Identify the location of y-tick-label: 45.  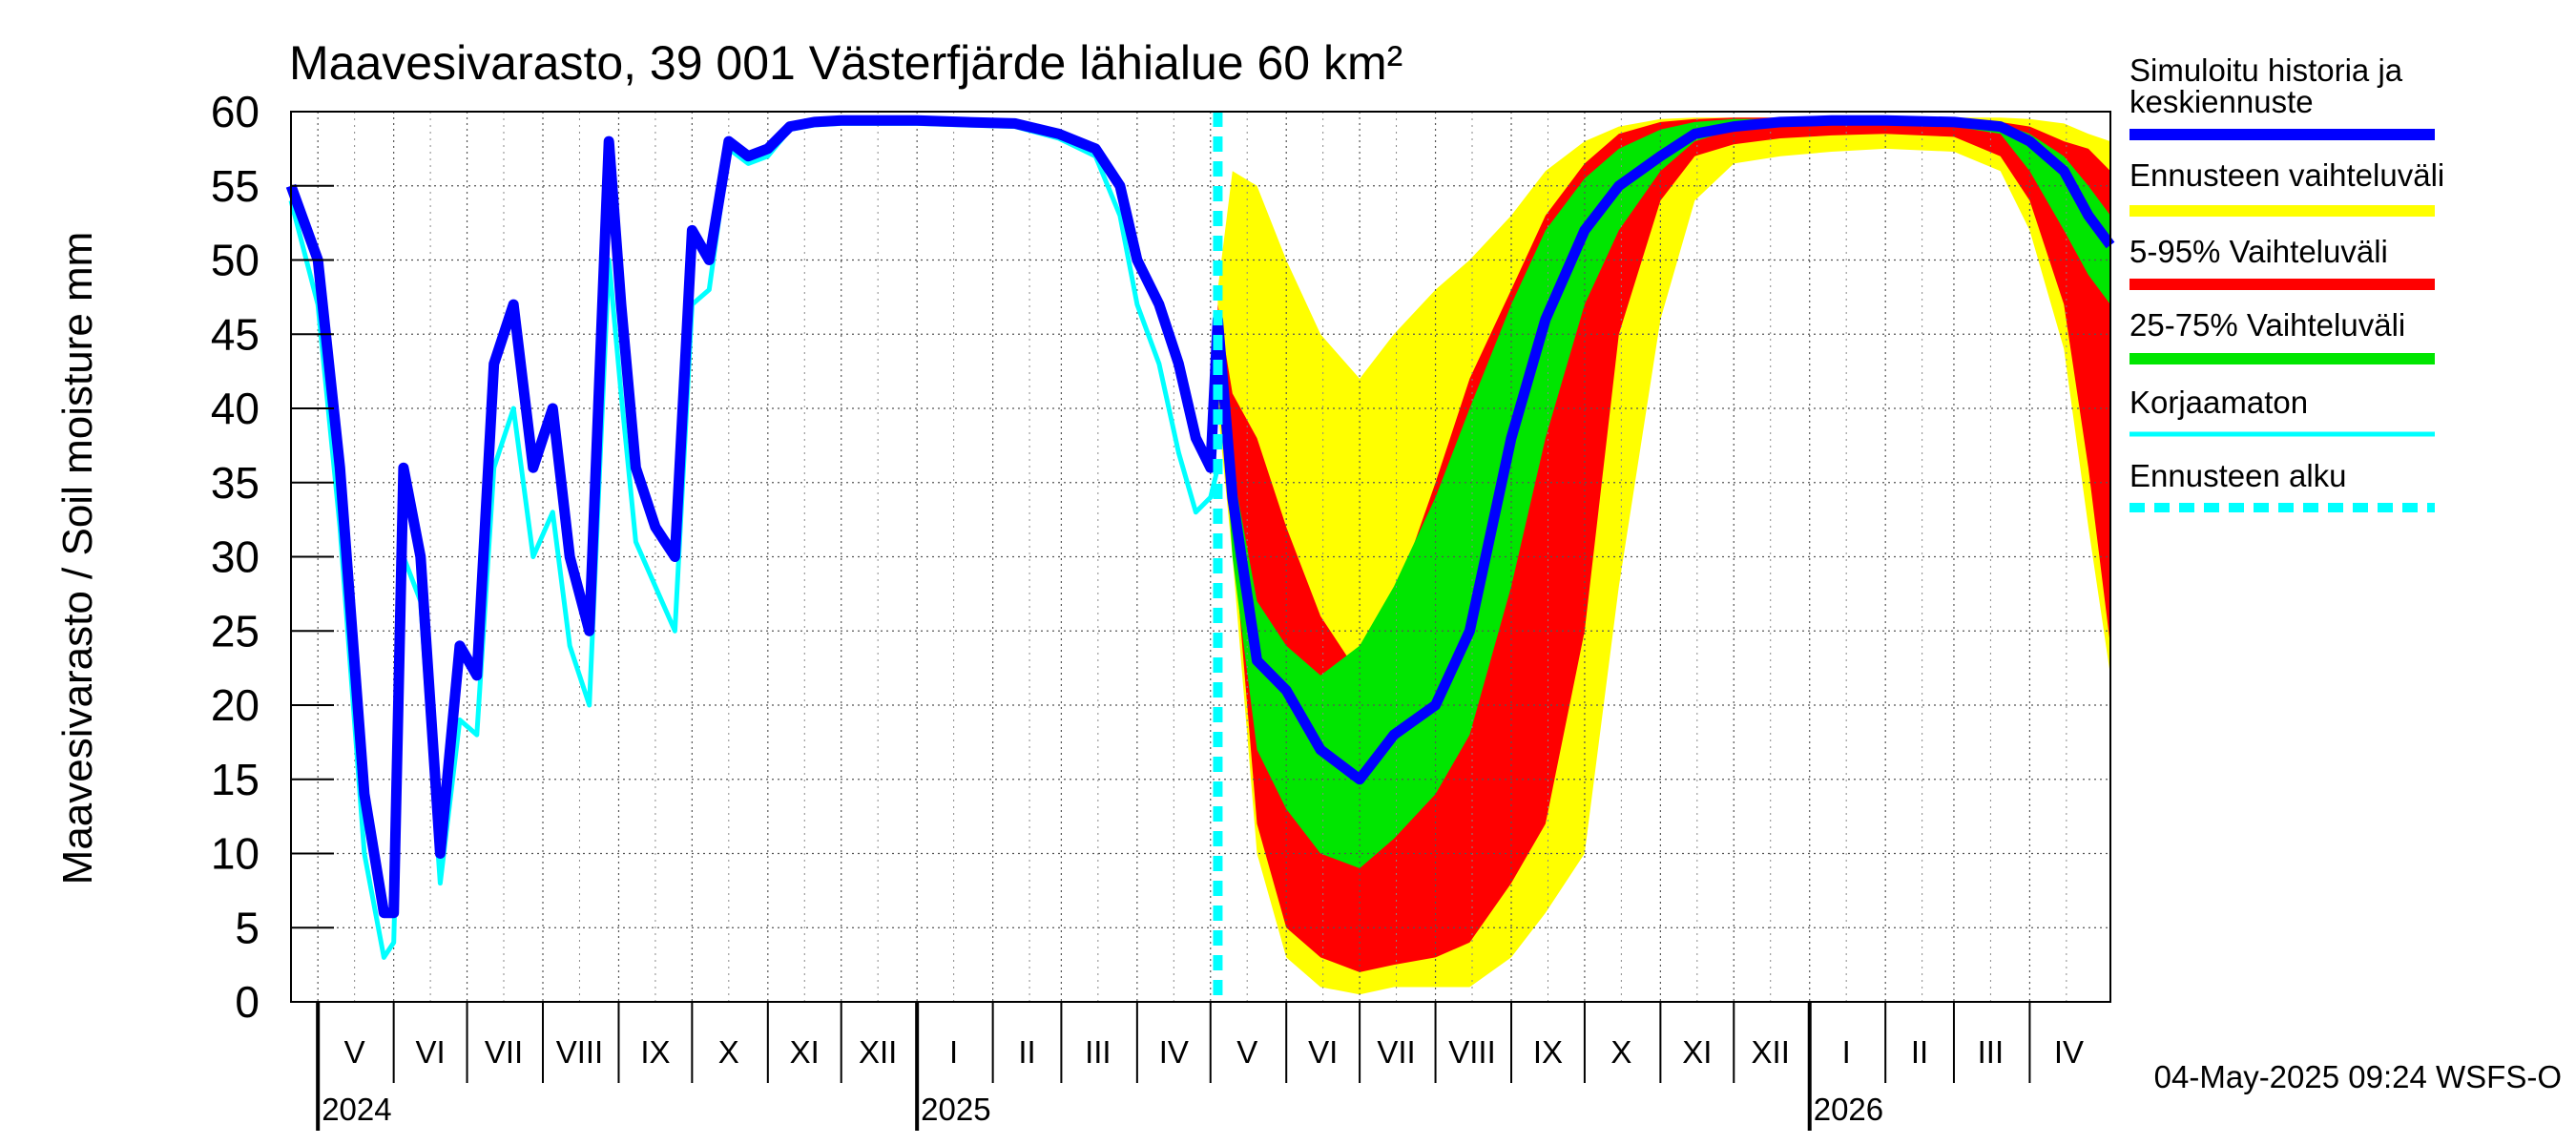
(235, 334).